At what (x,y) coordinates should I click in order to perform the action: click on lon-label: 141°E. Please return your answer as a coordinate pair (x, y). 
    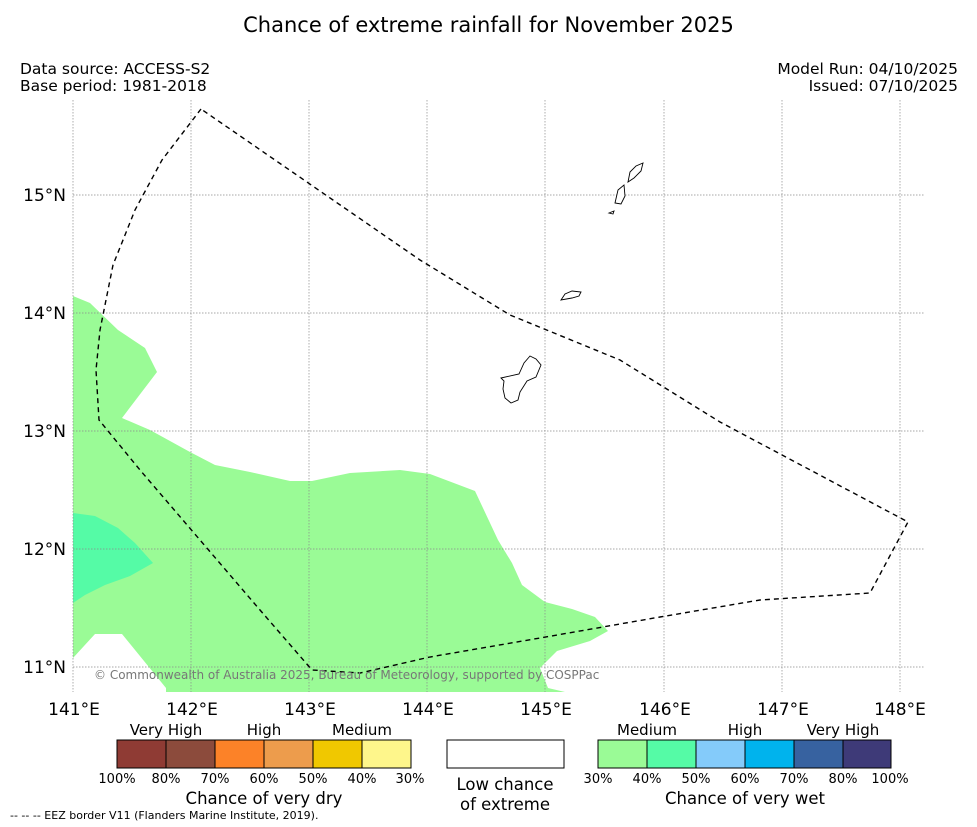
    Looking at the image, I should click on (74, 710).